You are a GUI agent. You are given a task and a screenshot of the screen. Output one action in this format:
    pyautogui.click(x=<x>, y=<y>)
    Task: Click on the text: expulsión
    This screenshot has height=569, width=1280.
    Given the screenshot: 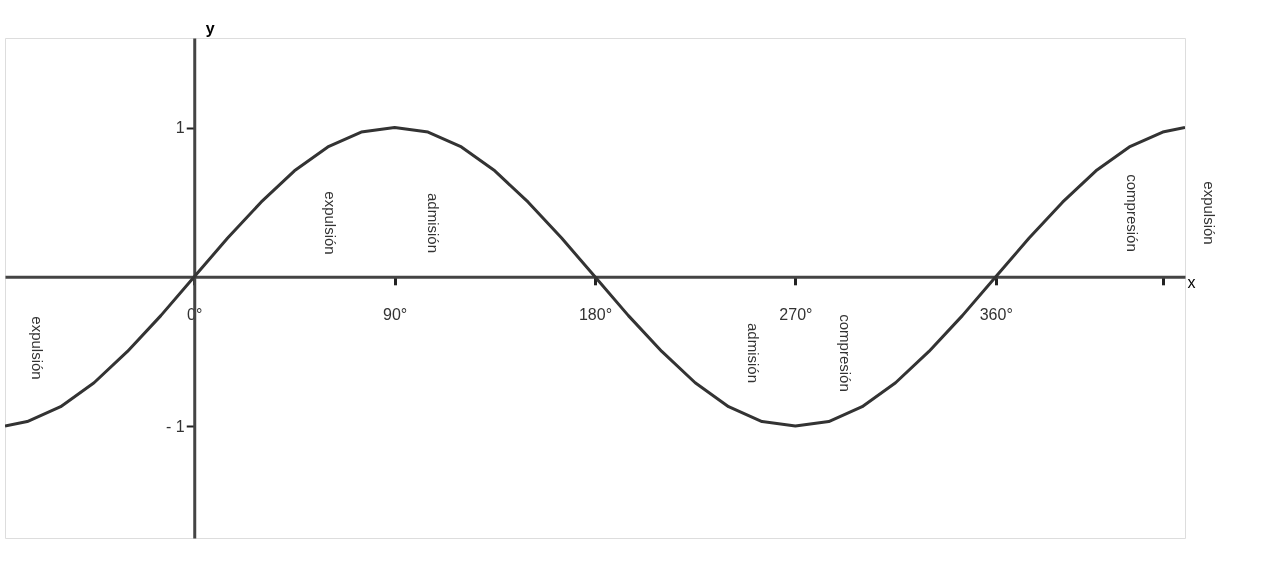 What is the action you would take?
    pyautogui.click(x=1209, y=213)
    